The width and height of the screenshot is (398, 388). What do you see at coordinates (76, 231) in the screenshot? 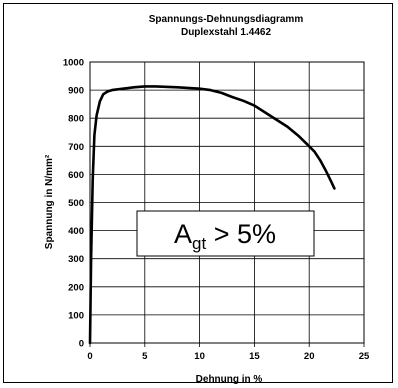
I see `y-tick-label: 400` at bounding box center [76, 231].